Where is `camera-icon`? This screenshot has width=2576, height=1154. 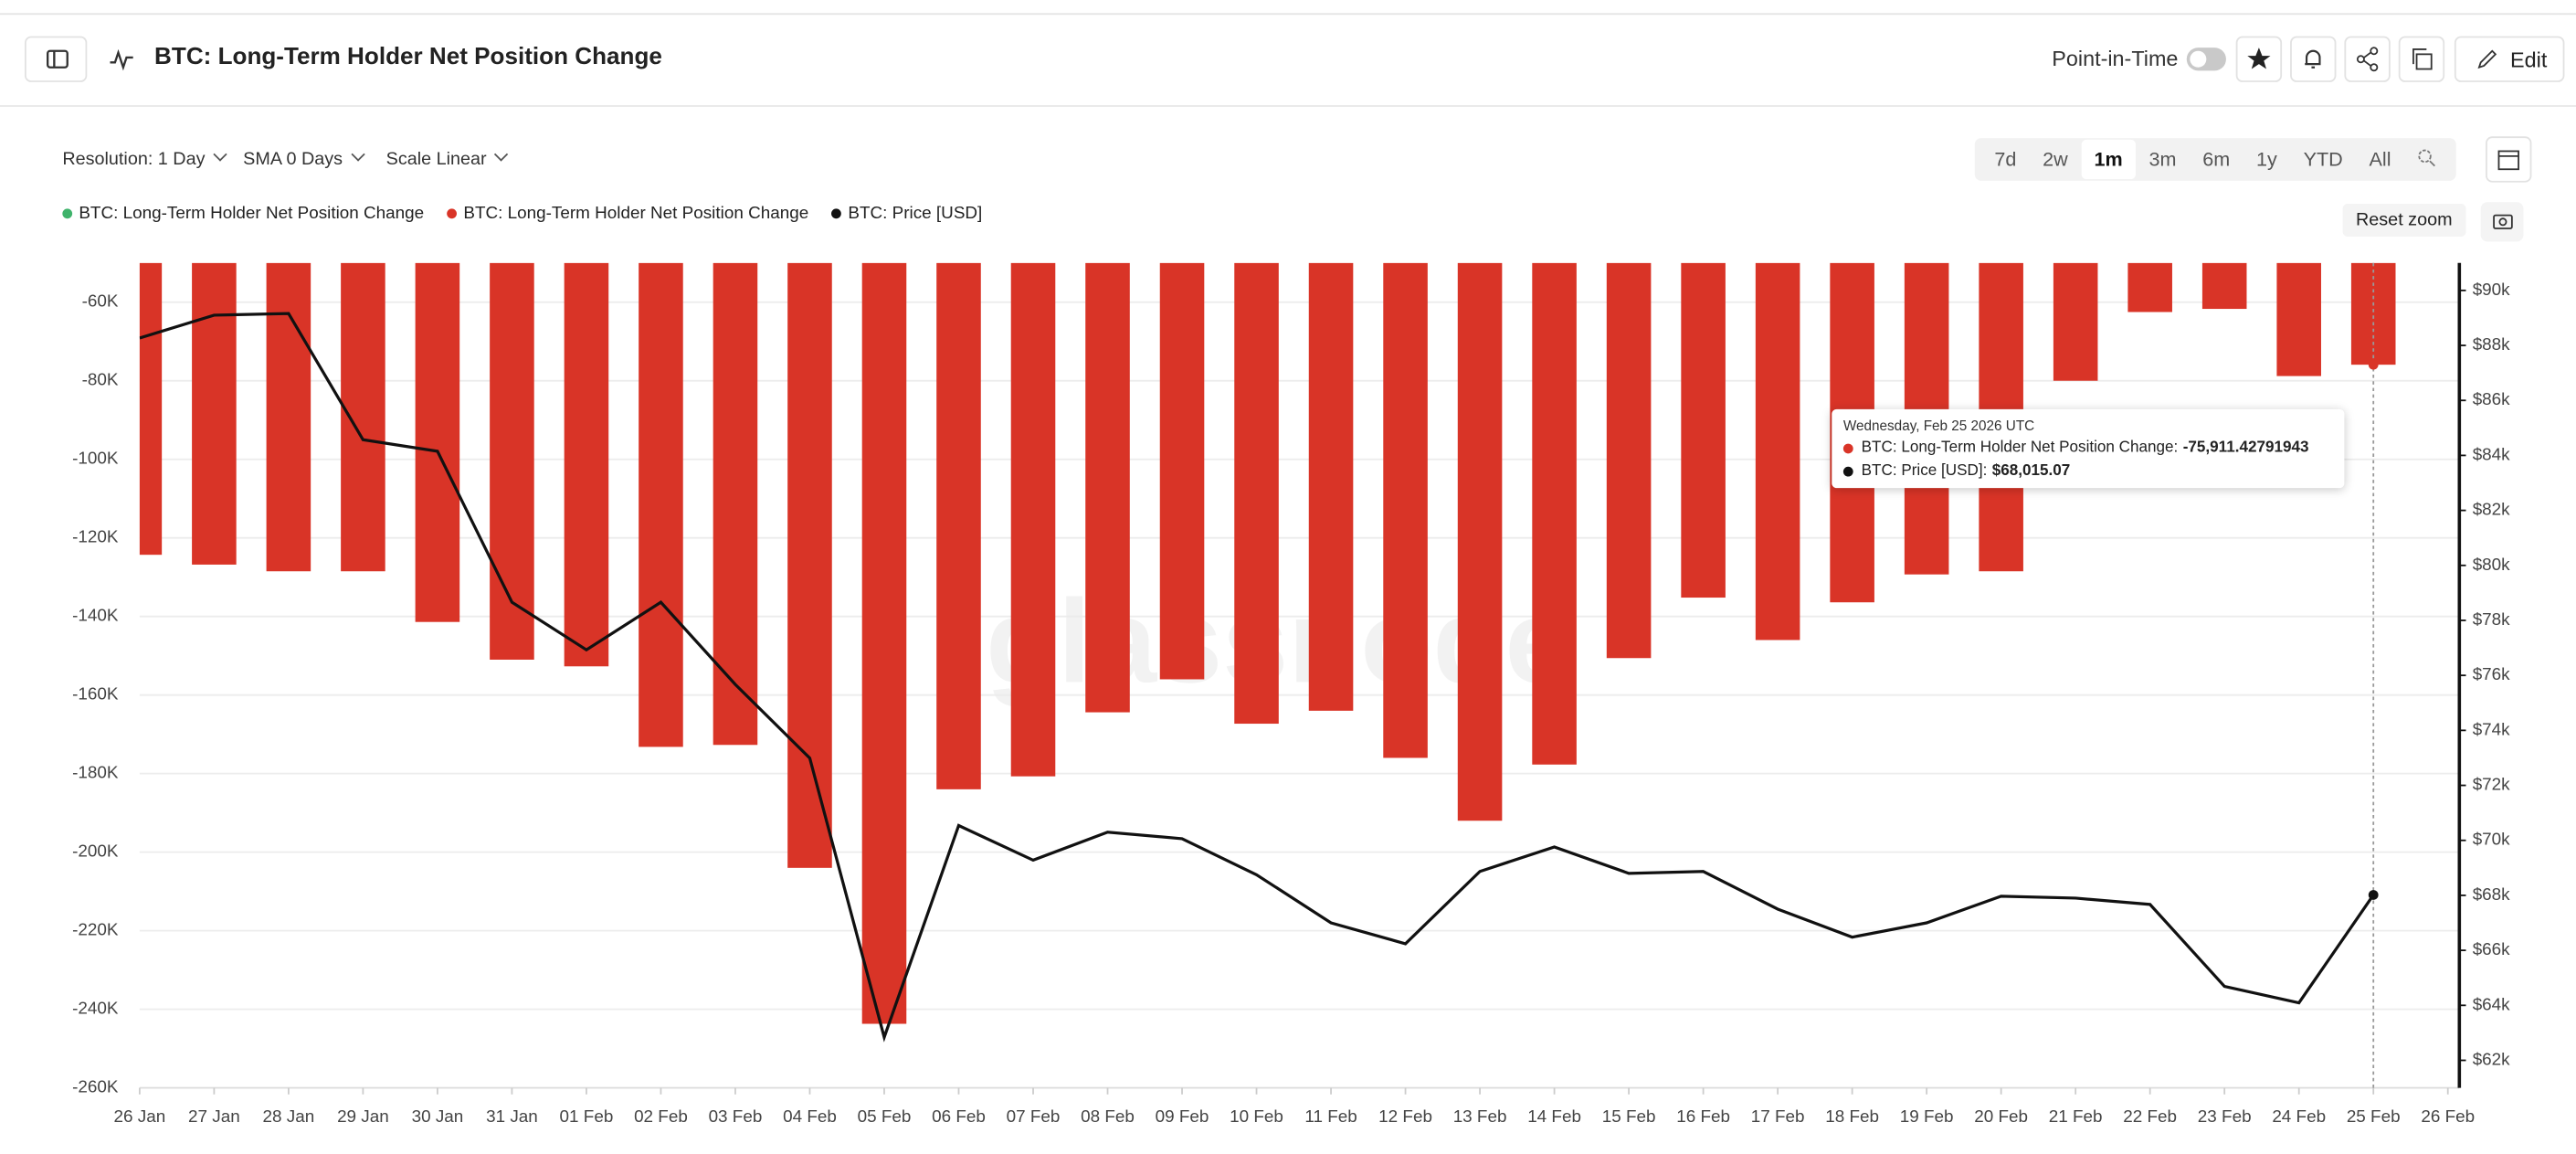 camera-icon is located at coordinates (2503, 221).